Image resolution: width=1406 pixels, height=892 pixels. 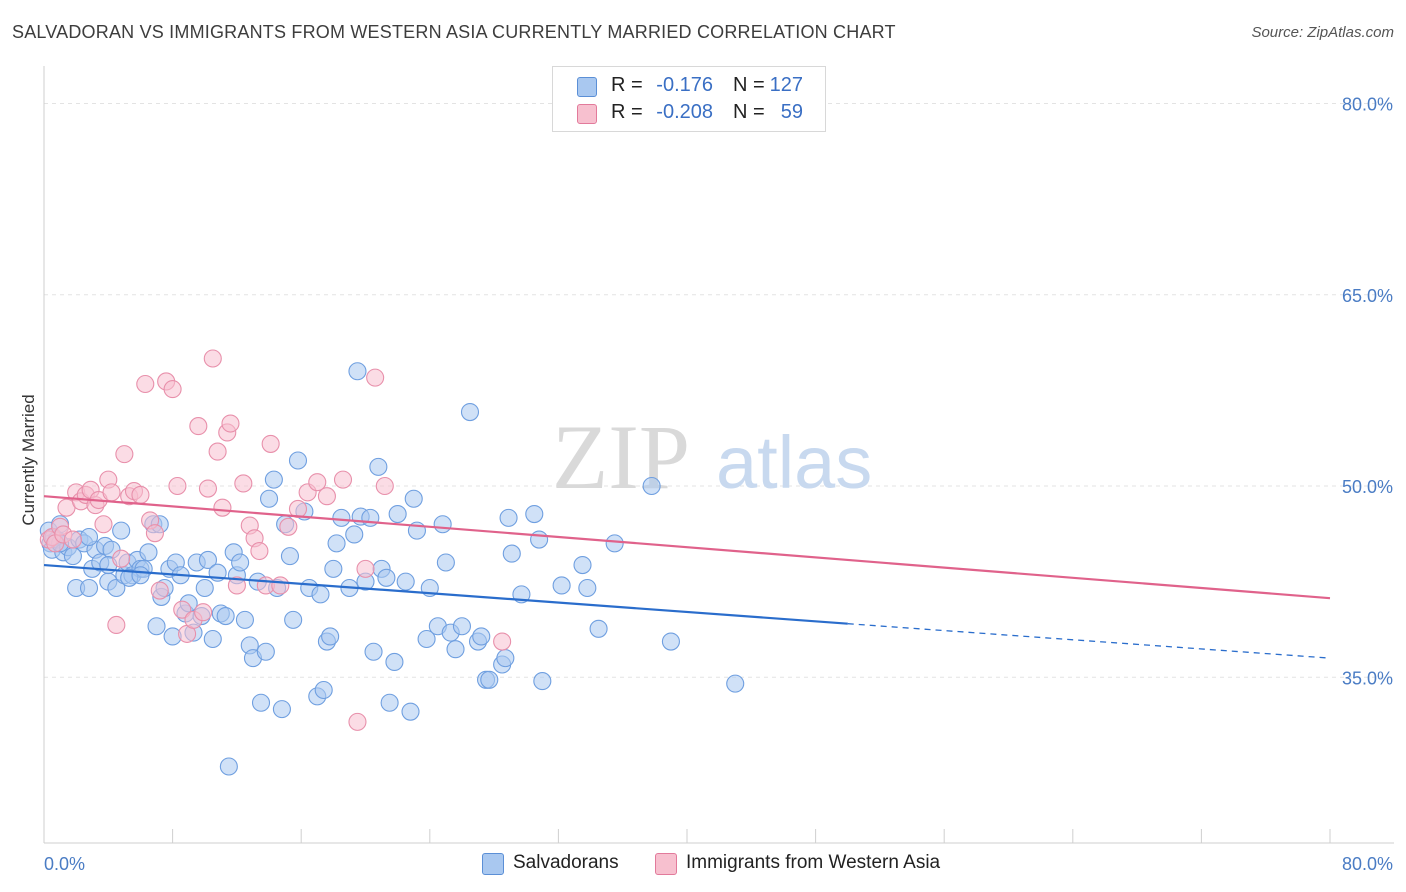 I want to click on legend-n-value: 59, so click(x=791, y=112).